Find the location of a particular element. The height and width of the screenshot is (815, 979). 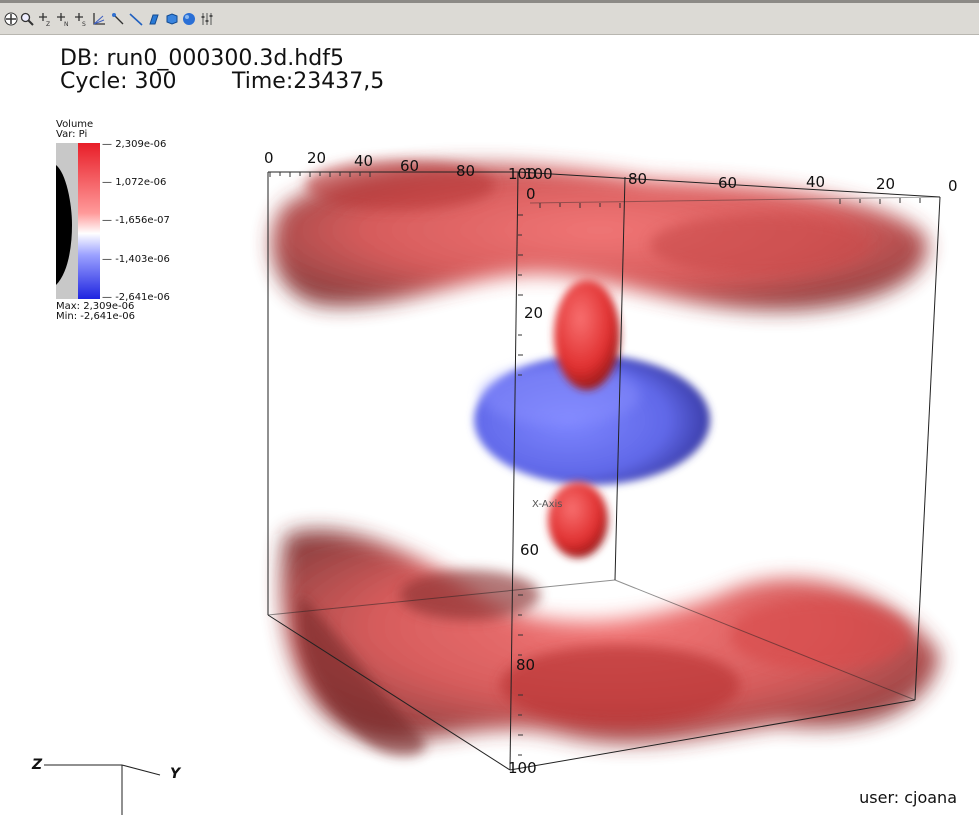

tick-vert-20: 20 is located at coordinates (534, 313).